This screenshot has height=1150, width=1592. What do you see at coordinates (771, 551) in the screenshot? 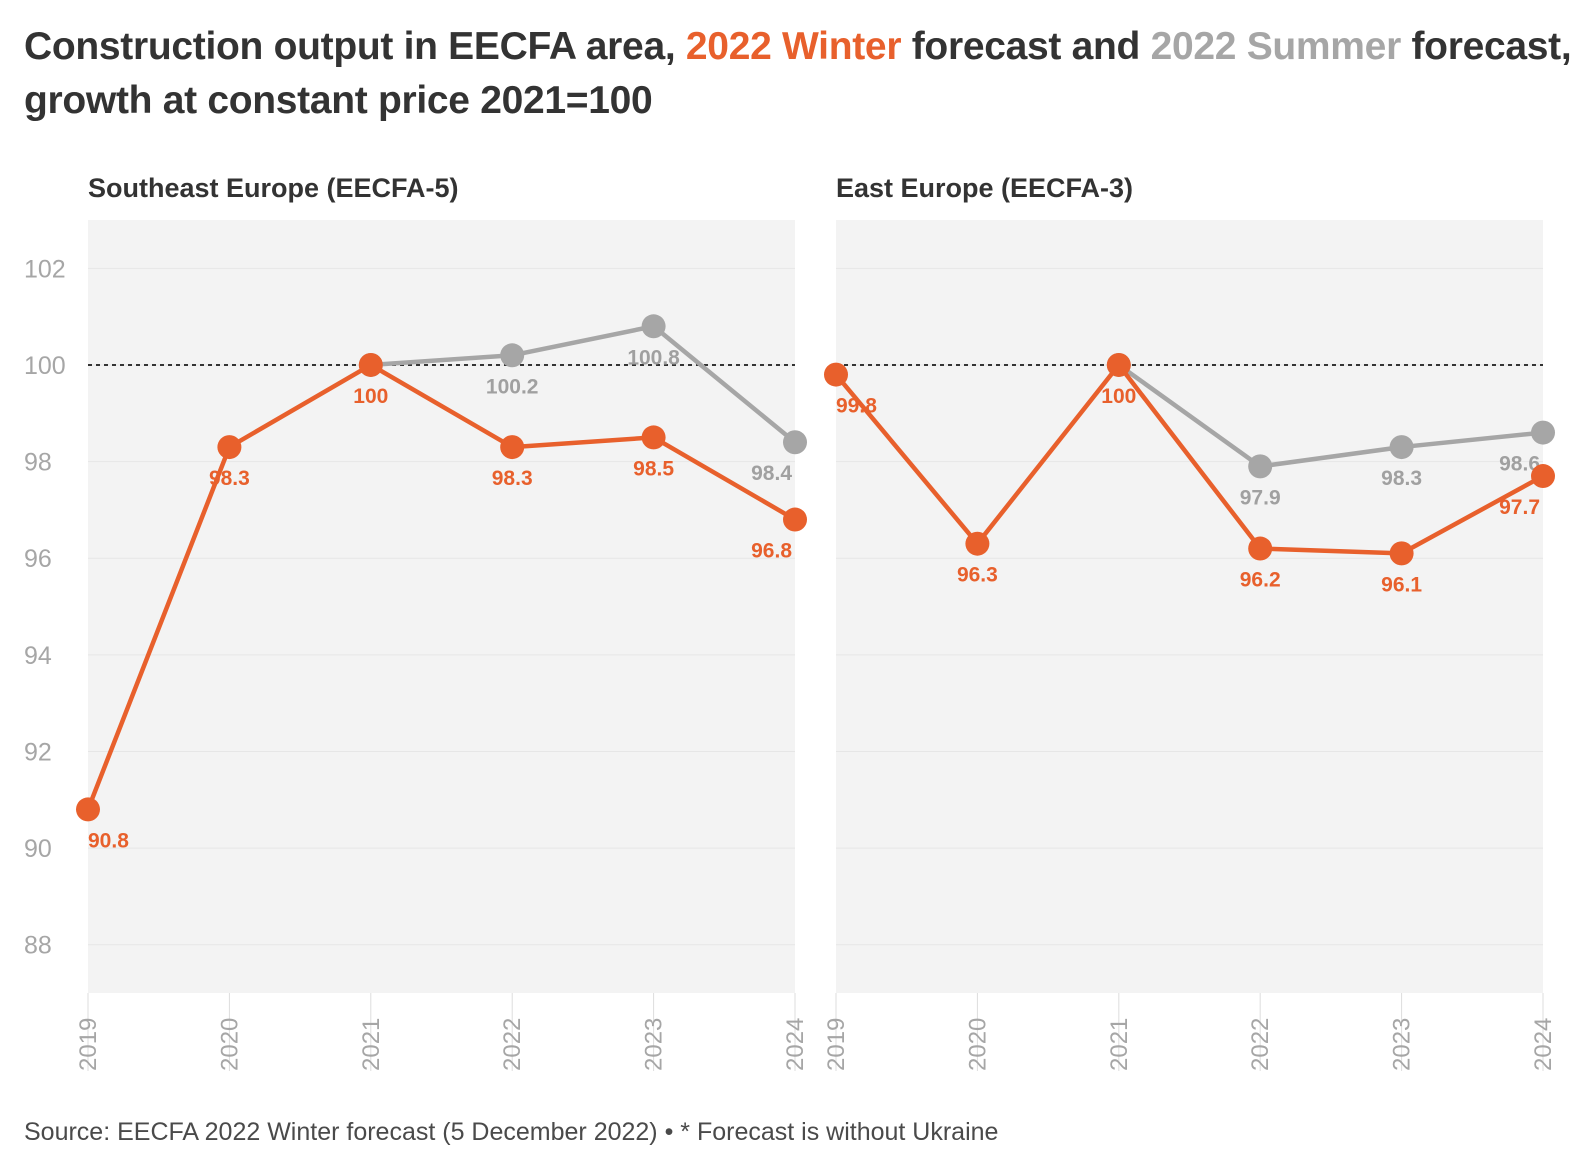
I see `winter-data-label: 96.8` at bounding box center [771, 551].